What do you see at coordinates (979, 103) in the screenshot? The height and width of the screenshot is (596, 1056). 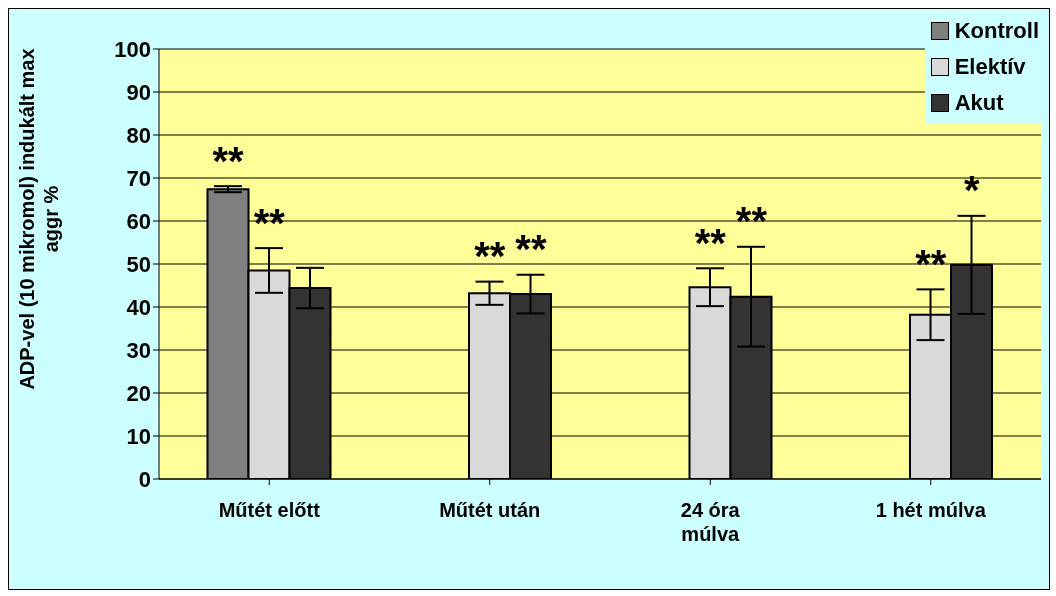 I see `legend-label: Akut` at bounding box center [979, 103].